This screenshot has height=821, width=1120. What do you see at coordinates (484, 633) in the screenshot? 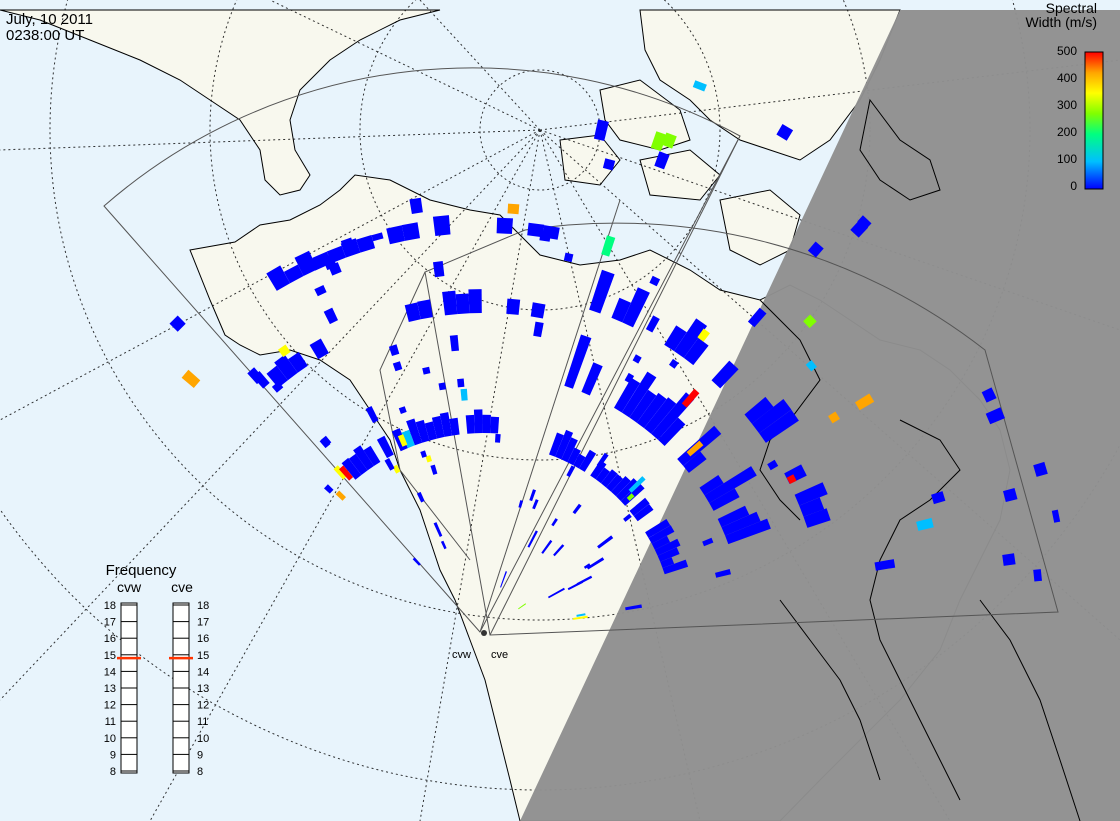
I see `radar-site-marker` at bounding box center [484, 633].